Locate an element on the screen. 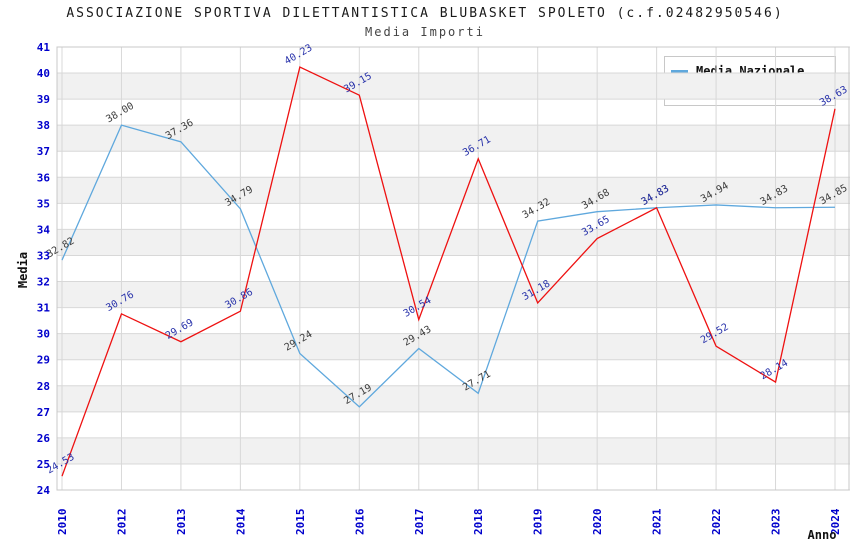  x-tick-label: 2024 is located at coordinates (835, 521).